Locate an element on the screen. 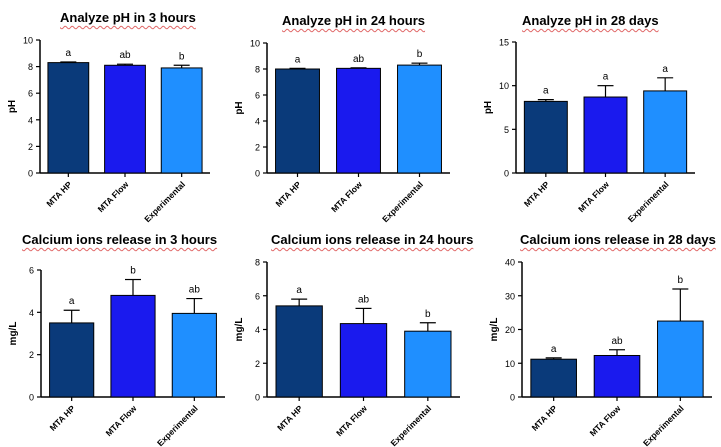 The image size is (721, 447). chart-title: Calcium ions release in 3 hours is located at coordinates (120, 239).